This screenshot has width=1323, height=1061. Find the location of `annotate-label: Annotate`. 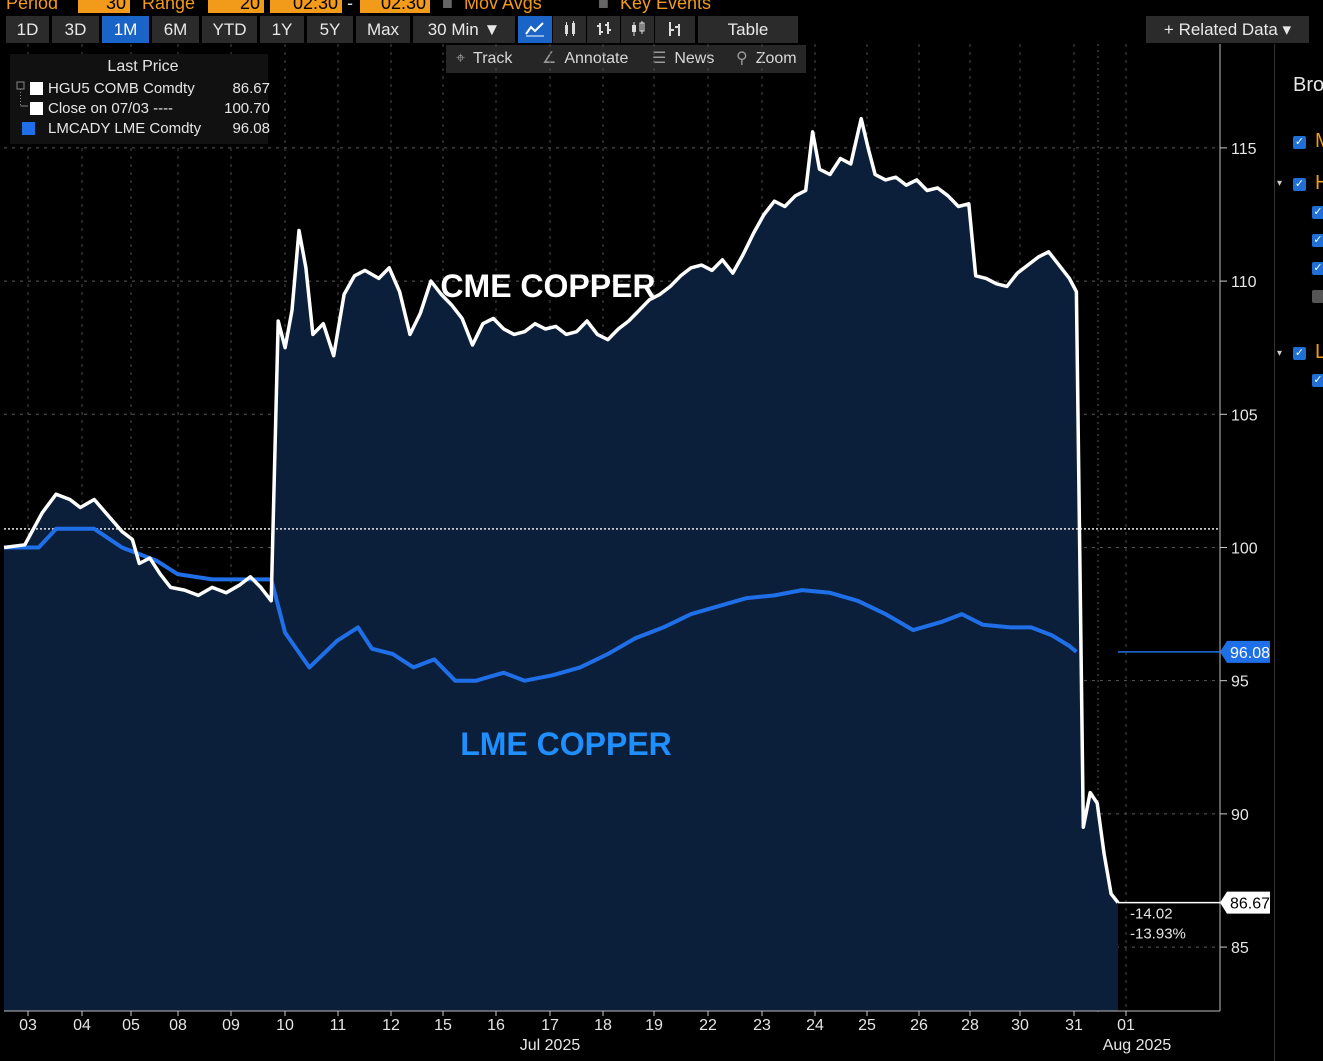

annotate-label: Annotate is located at coordinates (596, 58).